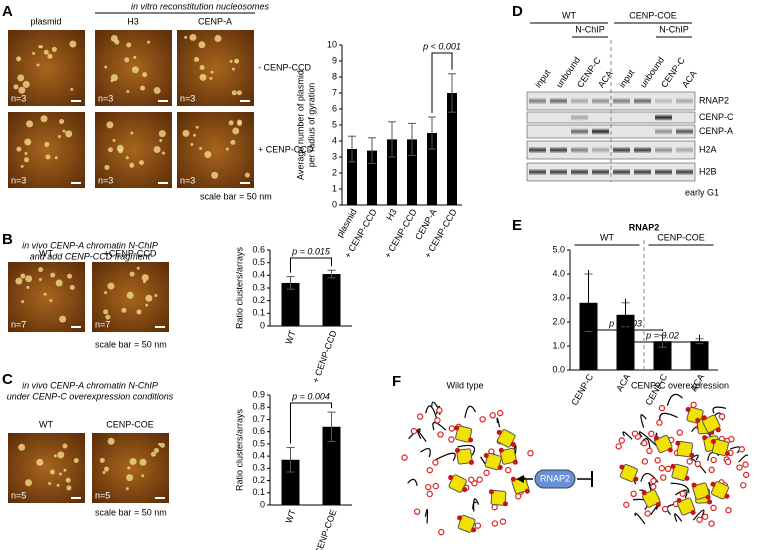  I want to click on y-tick-label: 5.0, so click(558, 249).